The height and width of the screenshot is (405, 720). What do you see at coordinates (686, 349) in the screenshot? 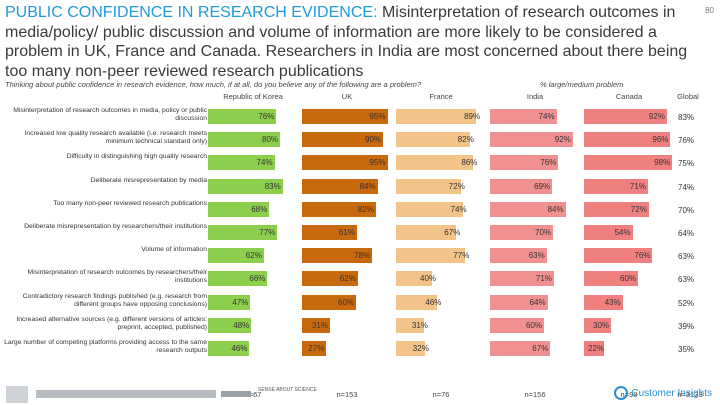
I see `global-value: 35%` at bounding box center [686, 349].